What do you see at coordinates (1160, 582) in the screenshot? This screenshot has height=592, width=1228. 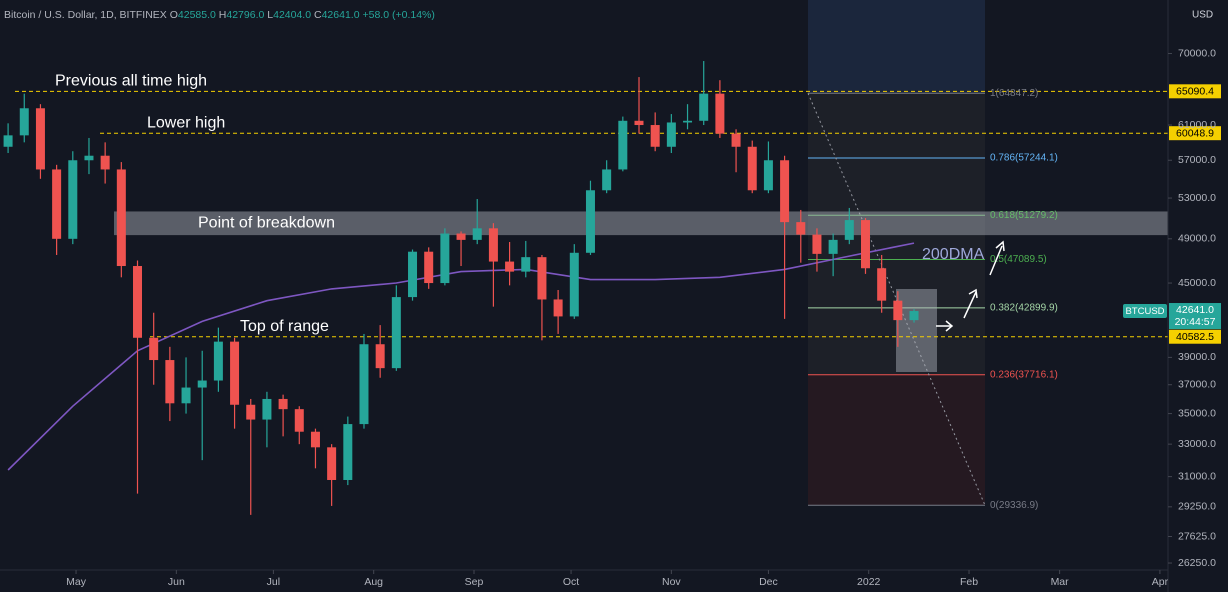 I see `x-tick-label: Apr` at bounding box center [1160, 582].